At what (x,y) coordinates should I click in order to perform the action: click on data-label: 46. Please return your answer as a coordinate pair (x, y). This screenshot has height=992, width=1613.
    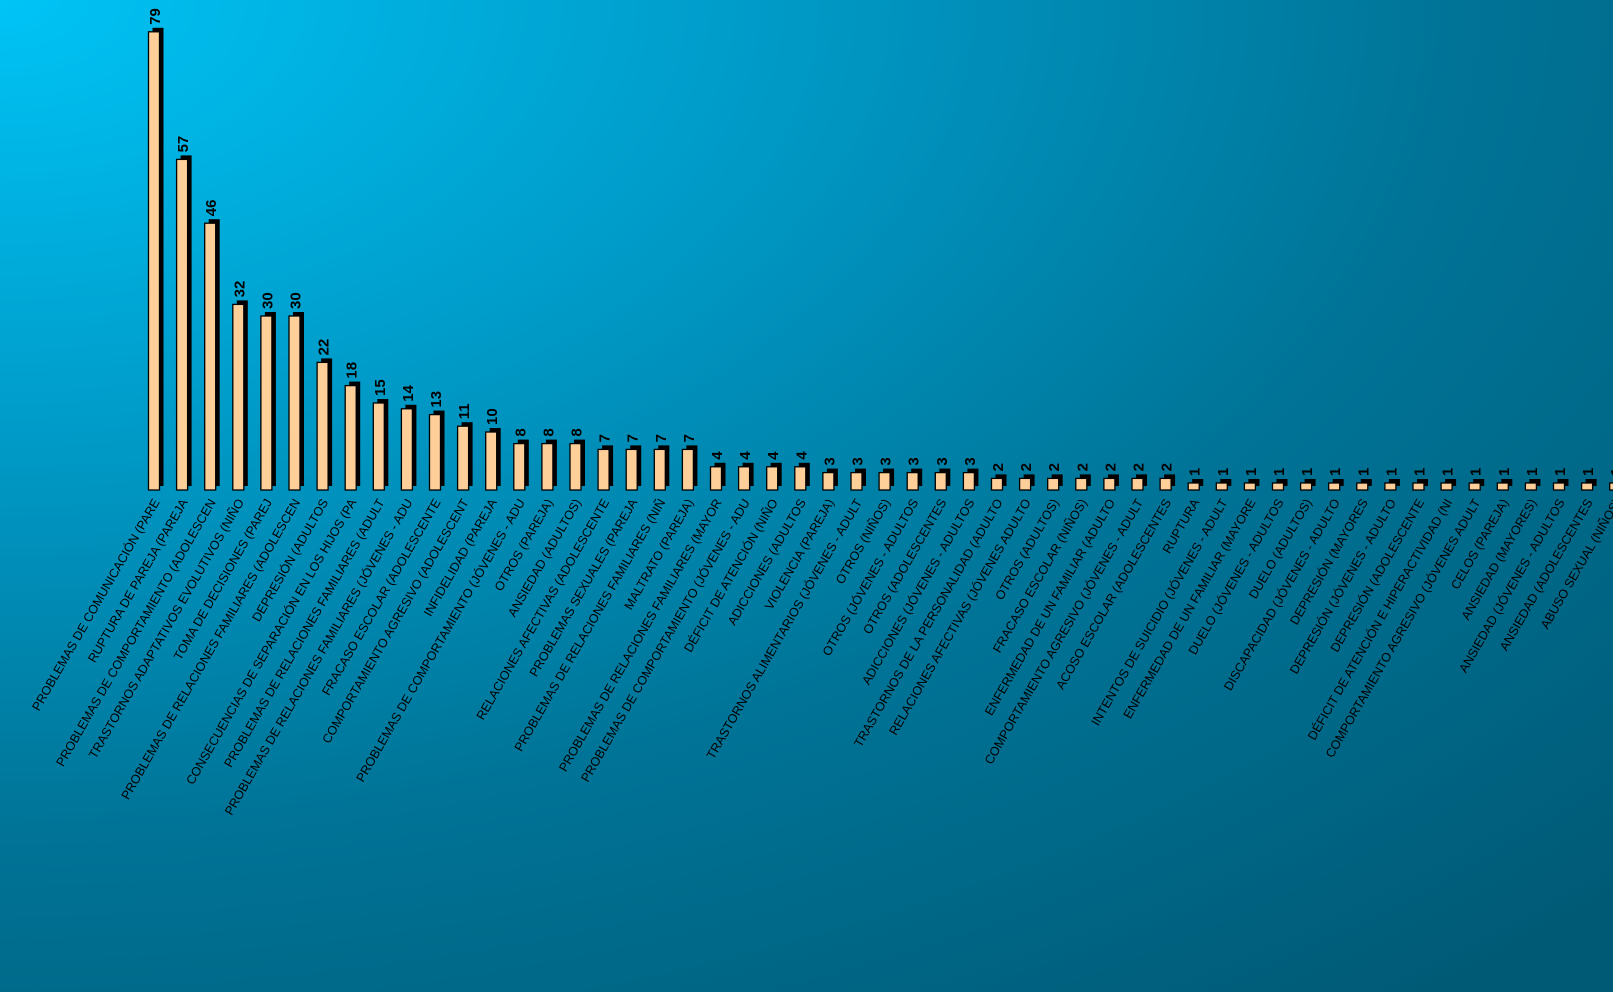
    Looking at the image, I should click on (211, 208).